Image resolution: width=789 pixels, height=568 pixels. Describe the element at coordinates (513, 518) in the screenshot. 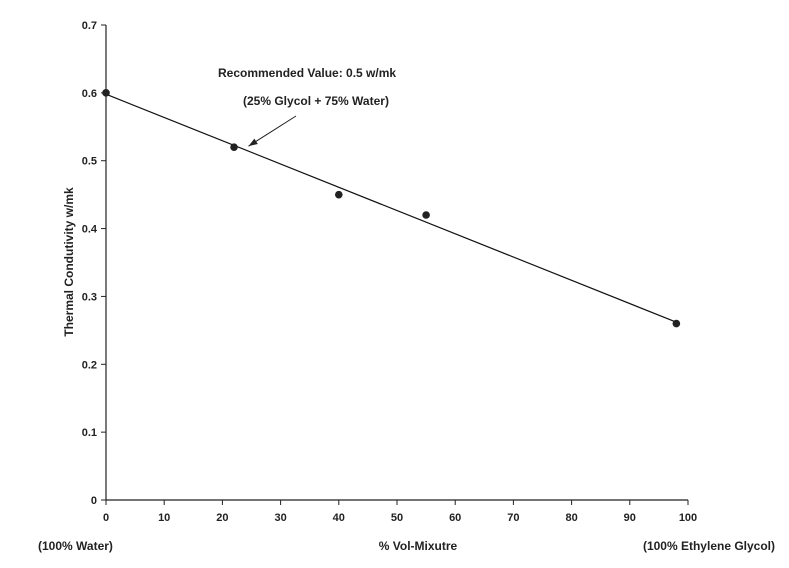

I see `x-tick-label: 70` at that location.